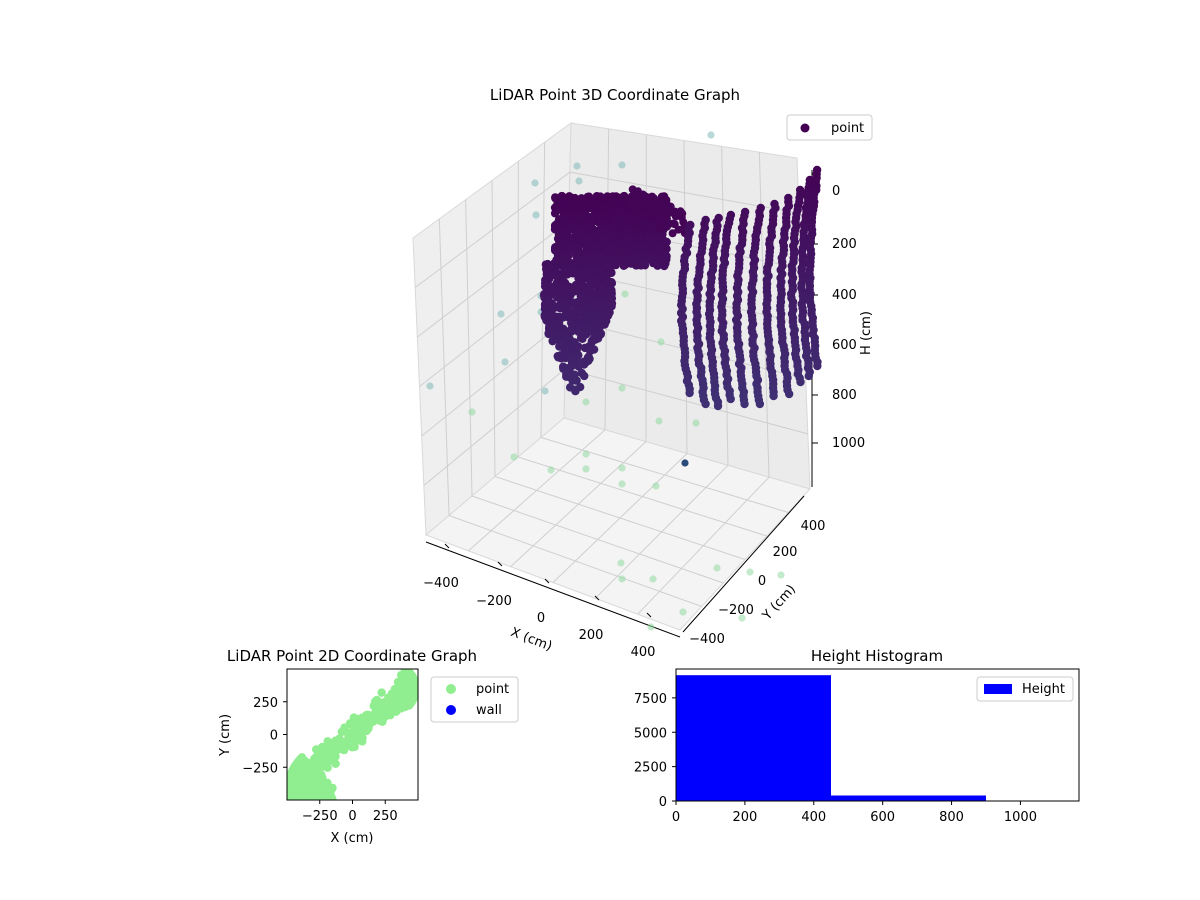 The image size is (1200, 900). What do you see at coordinates (836, 191) in the screenshot?
I see `z-tick-3d: 0` at bounding box center [836, 191].